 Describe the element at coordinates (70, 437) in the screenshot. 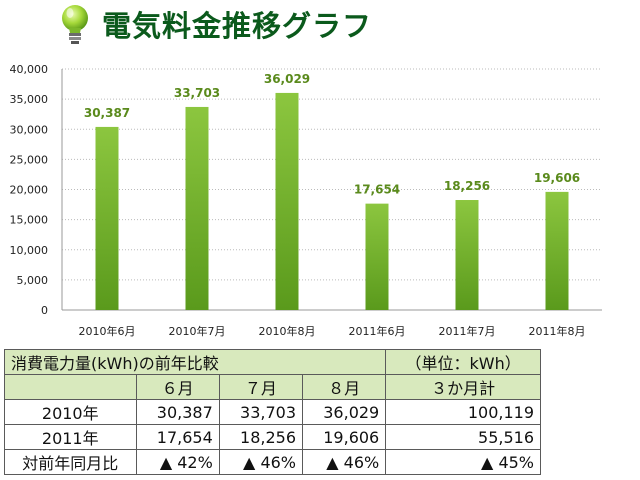

I see `row-label: 2011年` at that location.